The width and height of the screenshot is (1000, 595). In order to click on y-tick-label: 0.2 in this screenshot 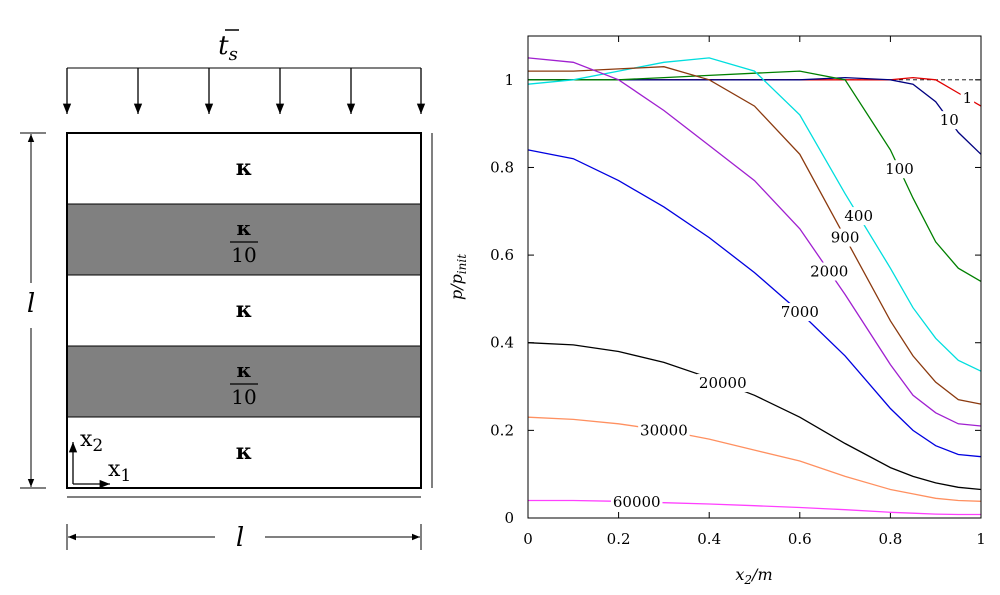, I will do `click(502, 430)`.